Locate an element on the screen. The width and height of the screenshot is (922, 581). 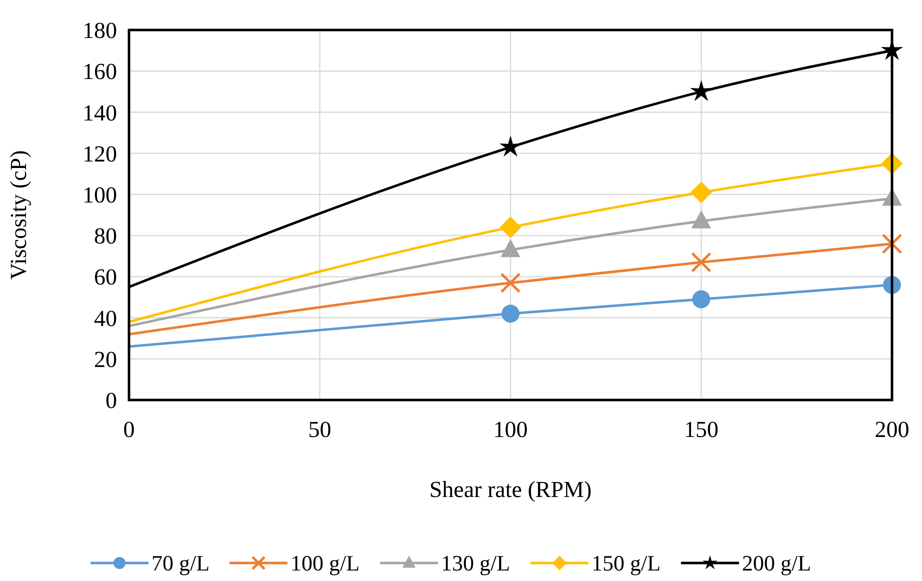
legend-label: 200 g/L is located at coordinates (777, 563).